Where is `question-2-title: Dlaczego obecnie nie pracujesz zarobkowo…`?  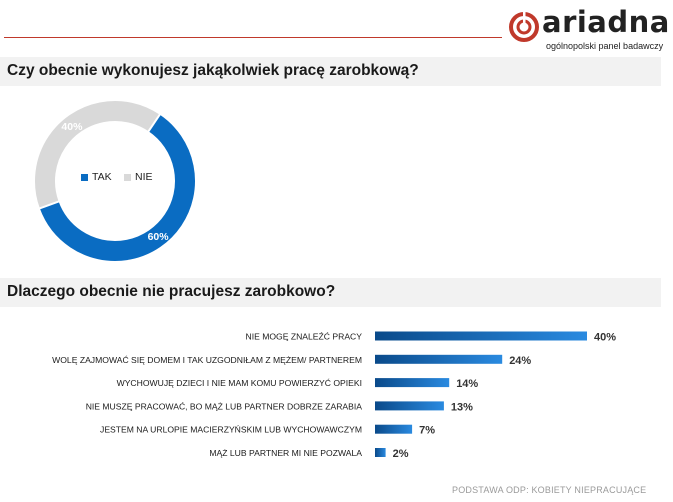
question-2-title: Dlaczego obecnie nie pracujesz zarobkowo… is located at coordinates (171, 291).